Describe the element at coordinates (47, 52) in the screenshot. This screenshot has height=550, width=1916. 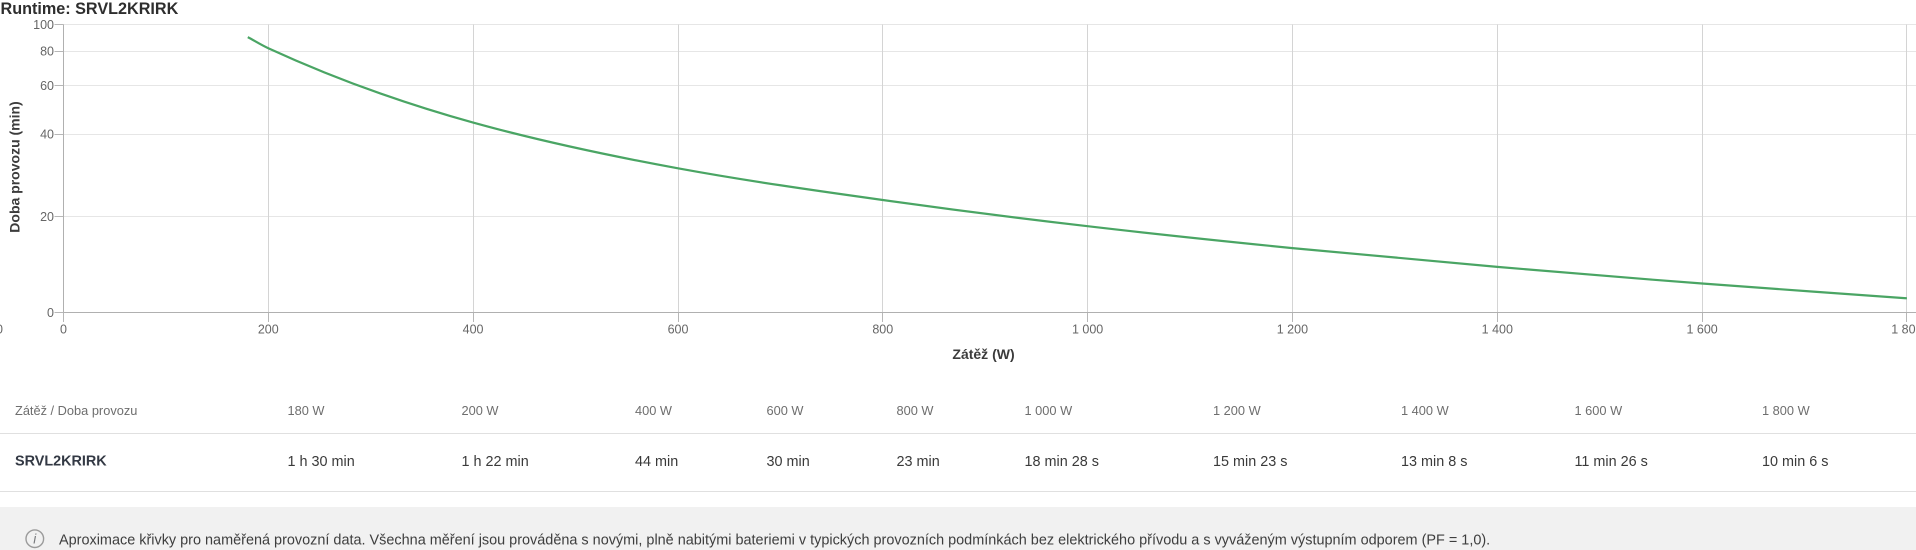
I see `svg-text: 80` at that location.